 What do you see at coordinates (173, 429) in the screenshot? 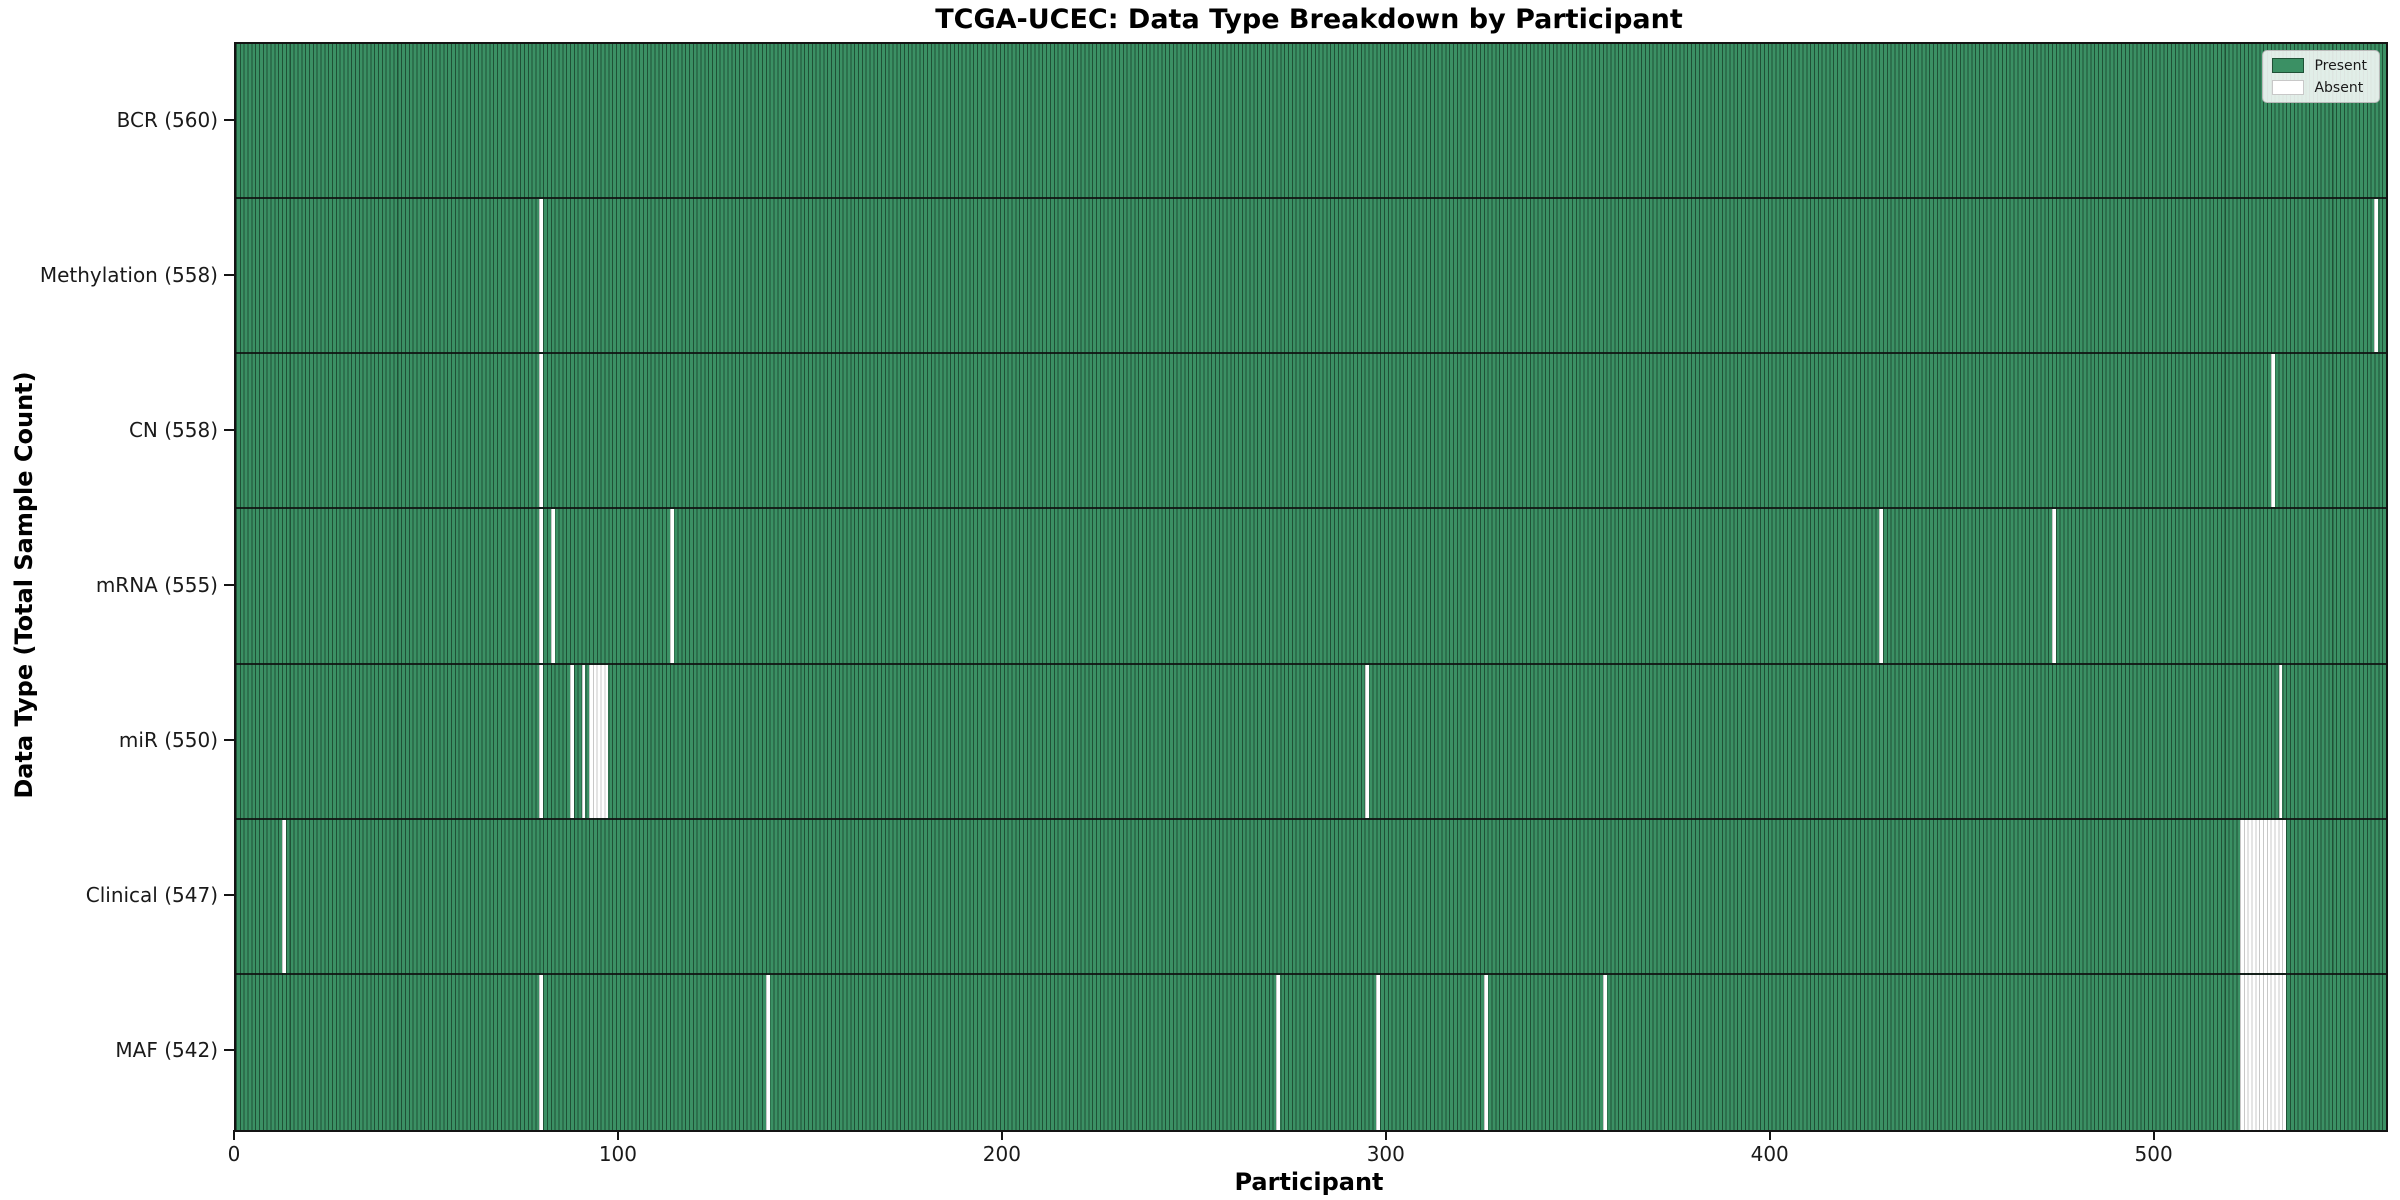
I see `y-tick-label: CN (558)` at bounding box center [173, 429].